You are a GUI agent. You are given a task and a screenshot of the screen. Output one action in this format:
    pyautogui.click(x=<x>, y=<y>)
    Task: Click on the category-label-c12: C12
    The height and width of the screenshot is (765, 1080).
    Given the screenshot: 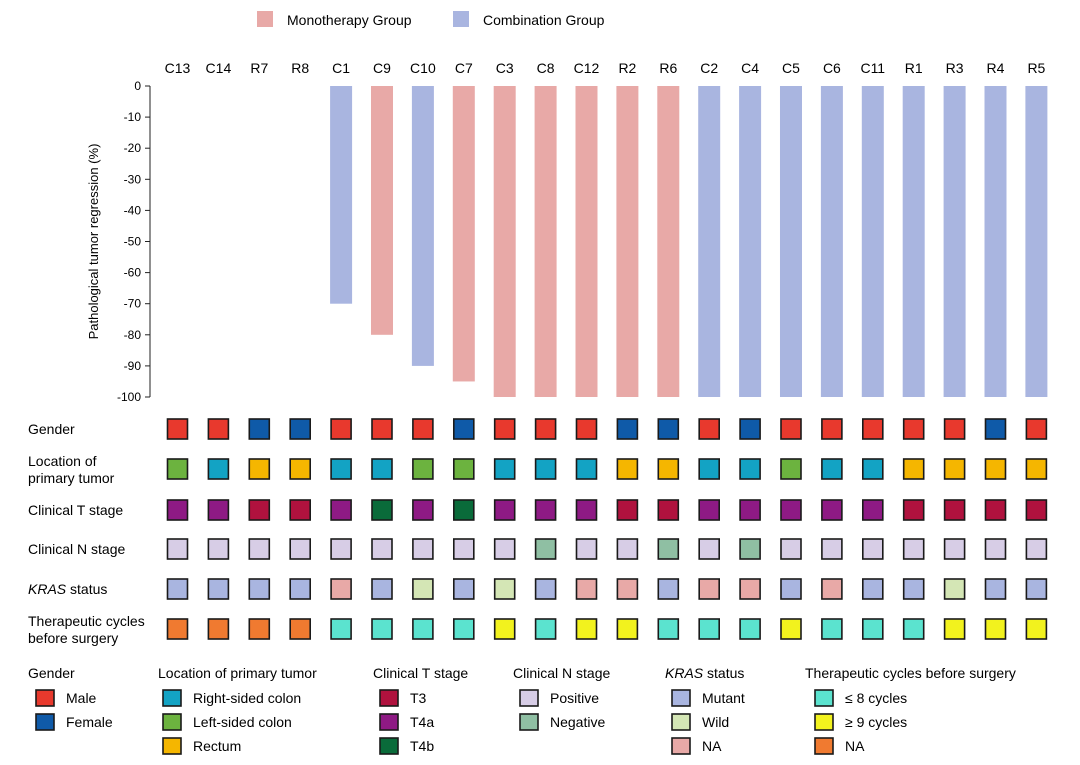 What is the action you would take?
    pyautogui.click(x=587, y=68)
    